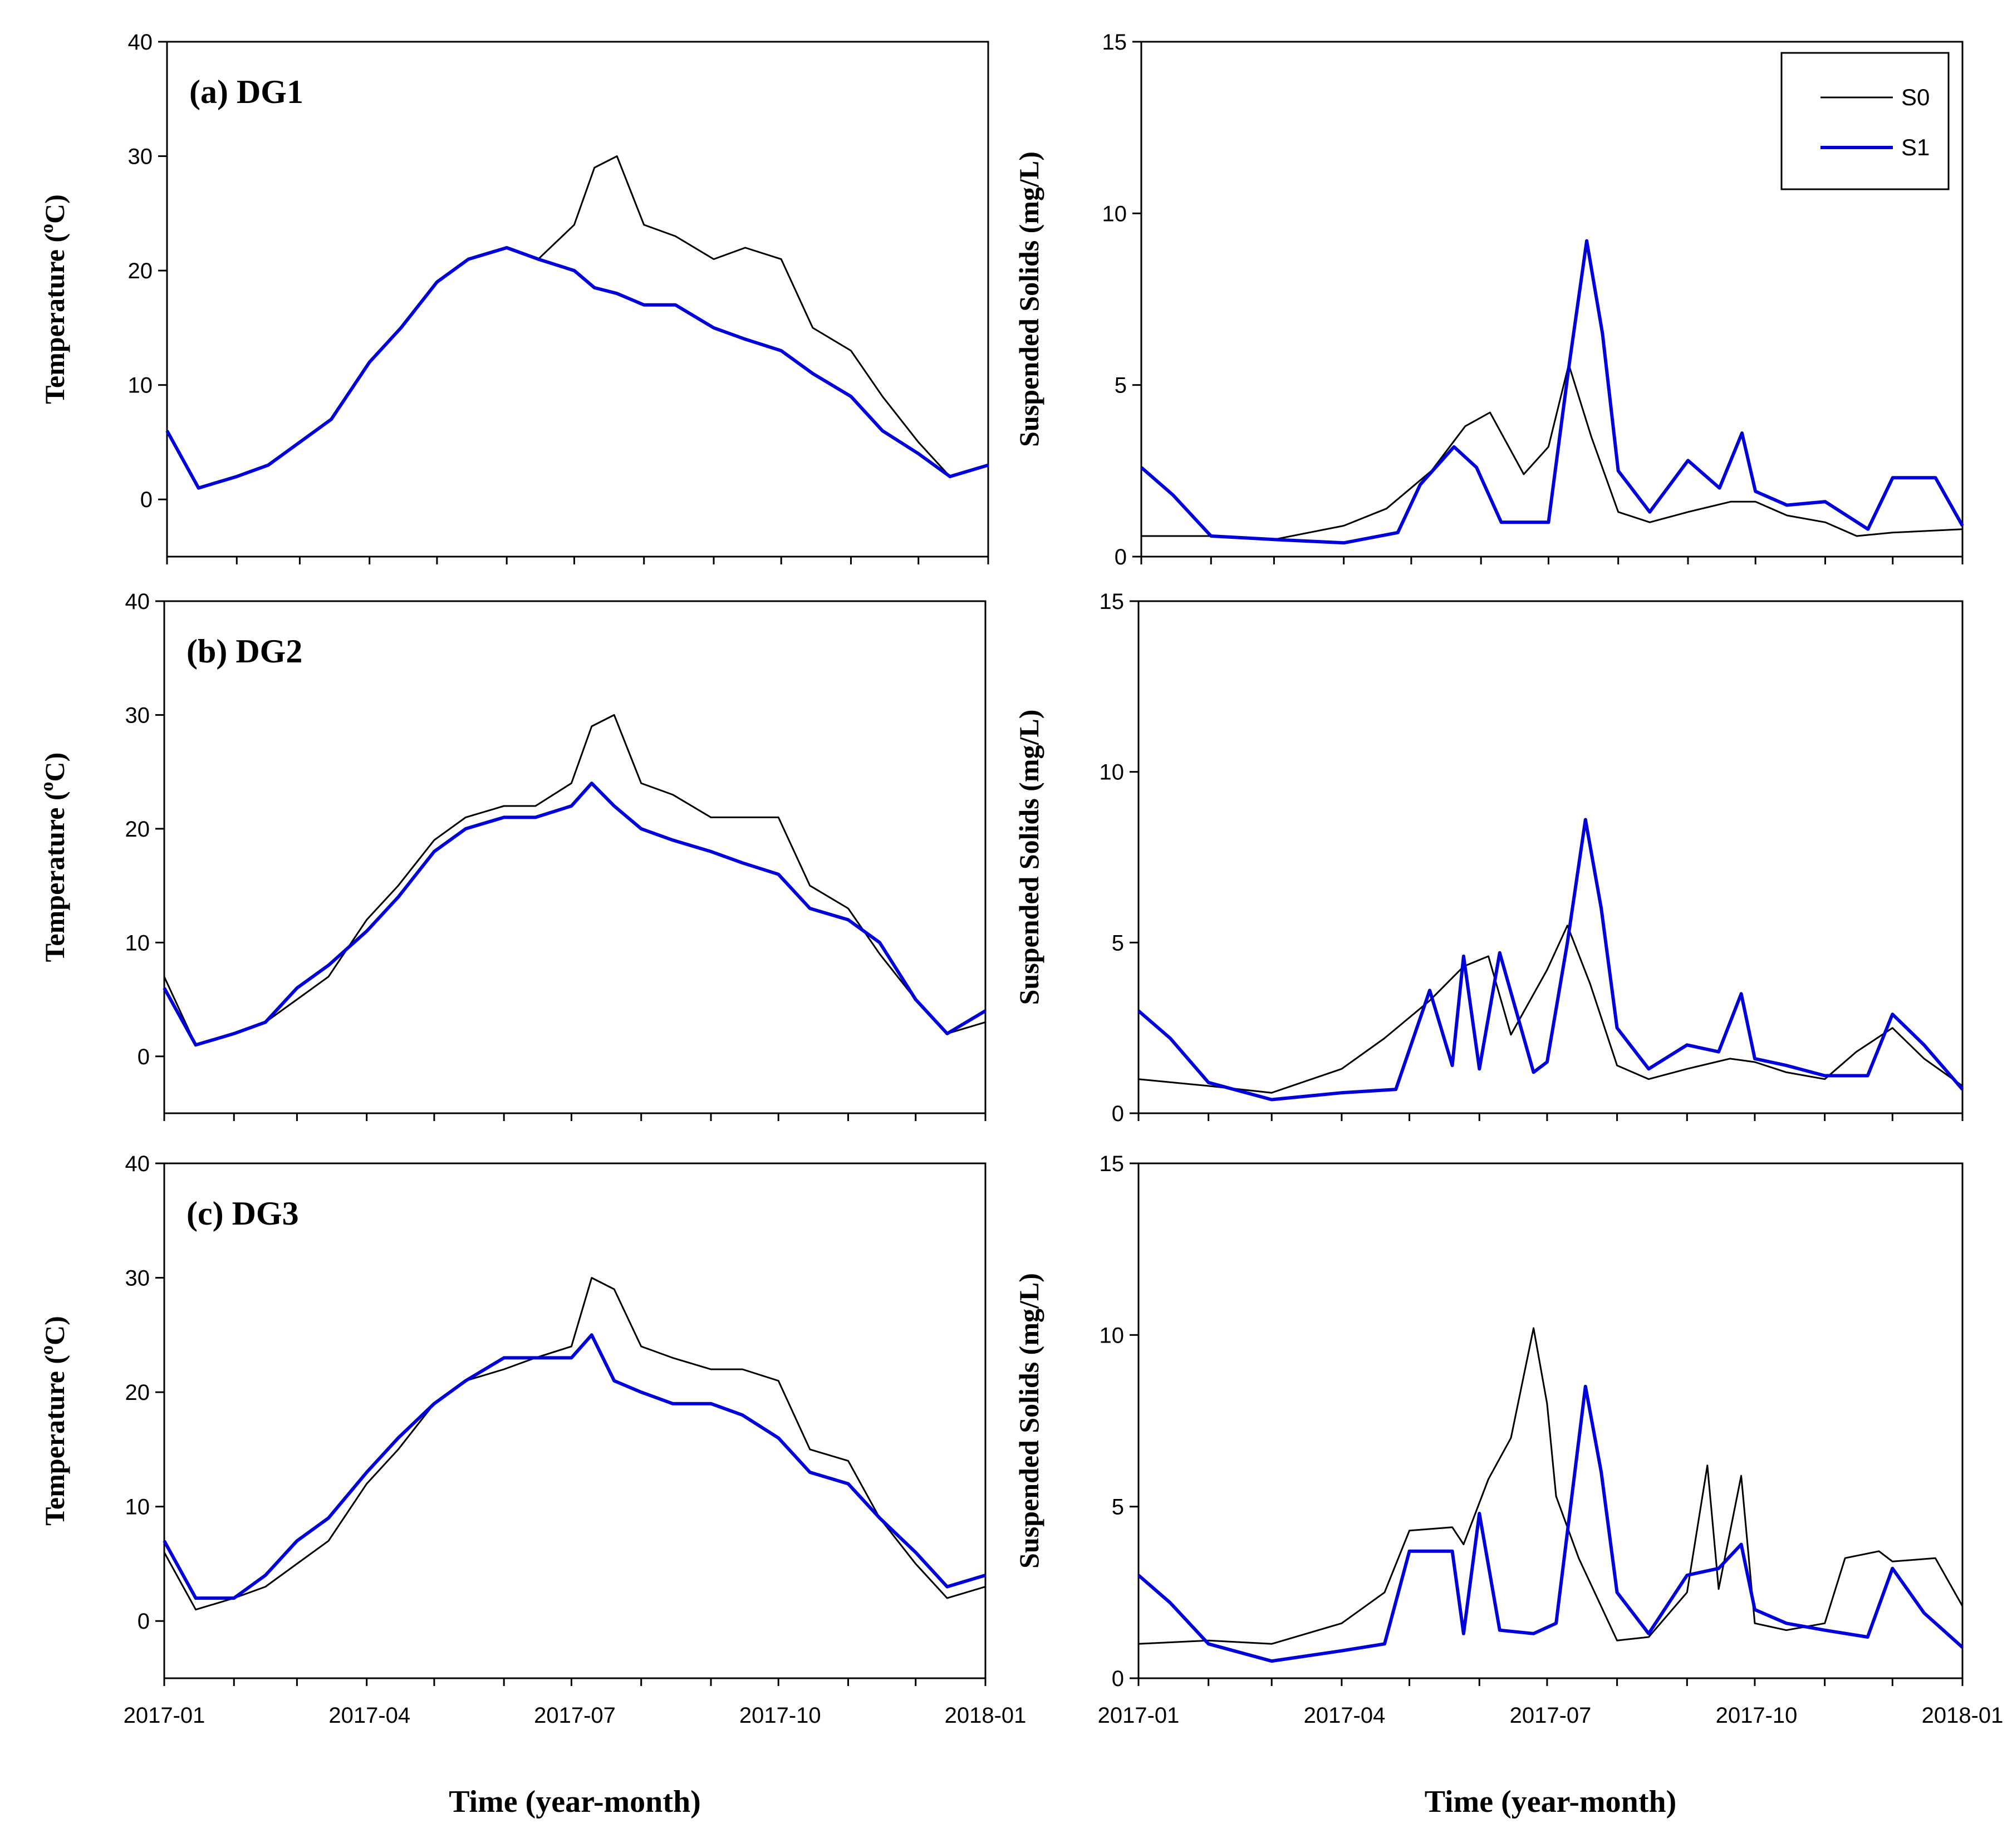  Describe the element at coordinates (246, 91) in the screenshot. I see `panel-label: (a) DG1` at that location.